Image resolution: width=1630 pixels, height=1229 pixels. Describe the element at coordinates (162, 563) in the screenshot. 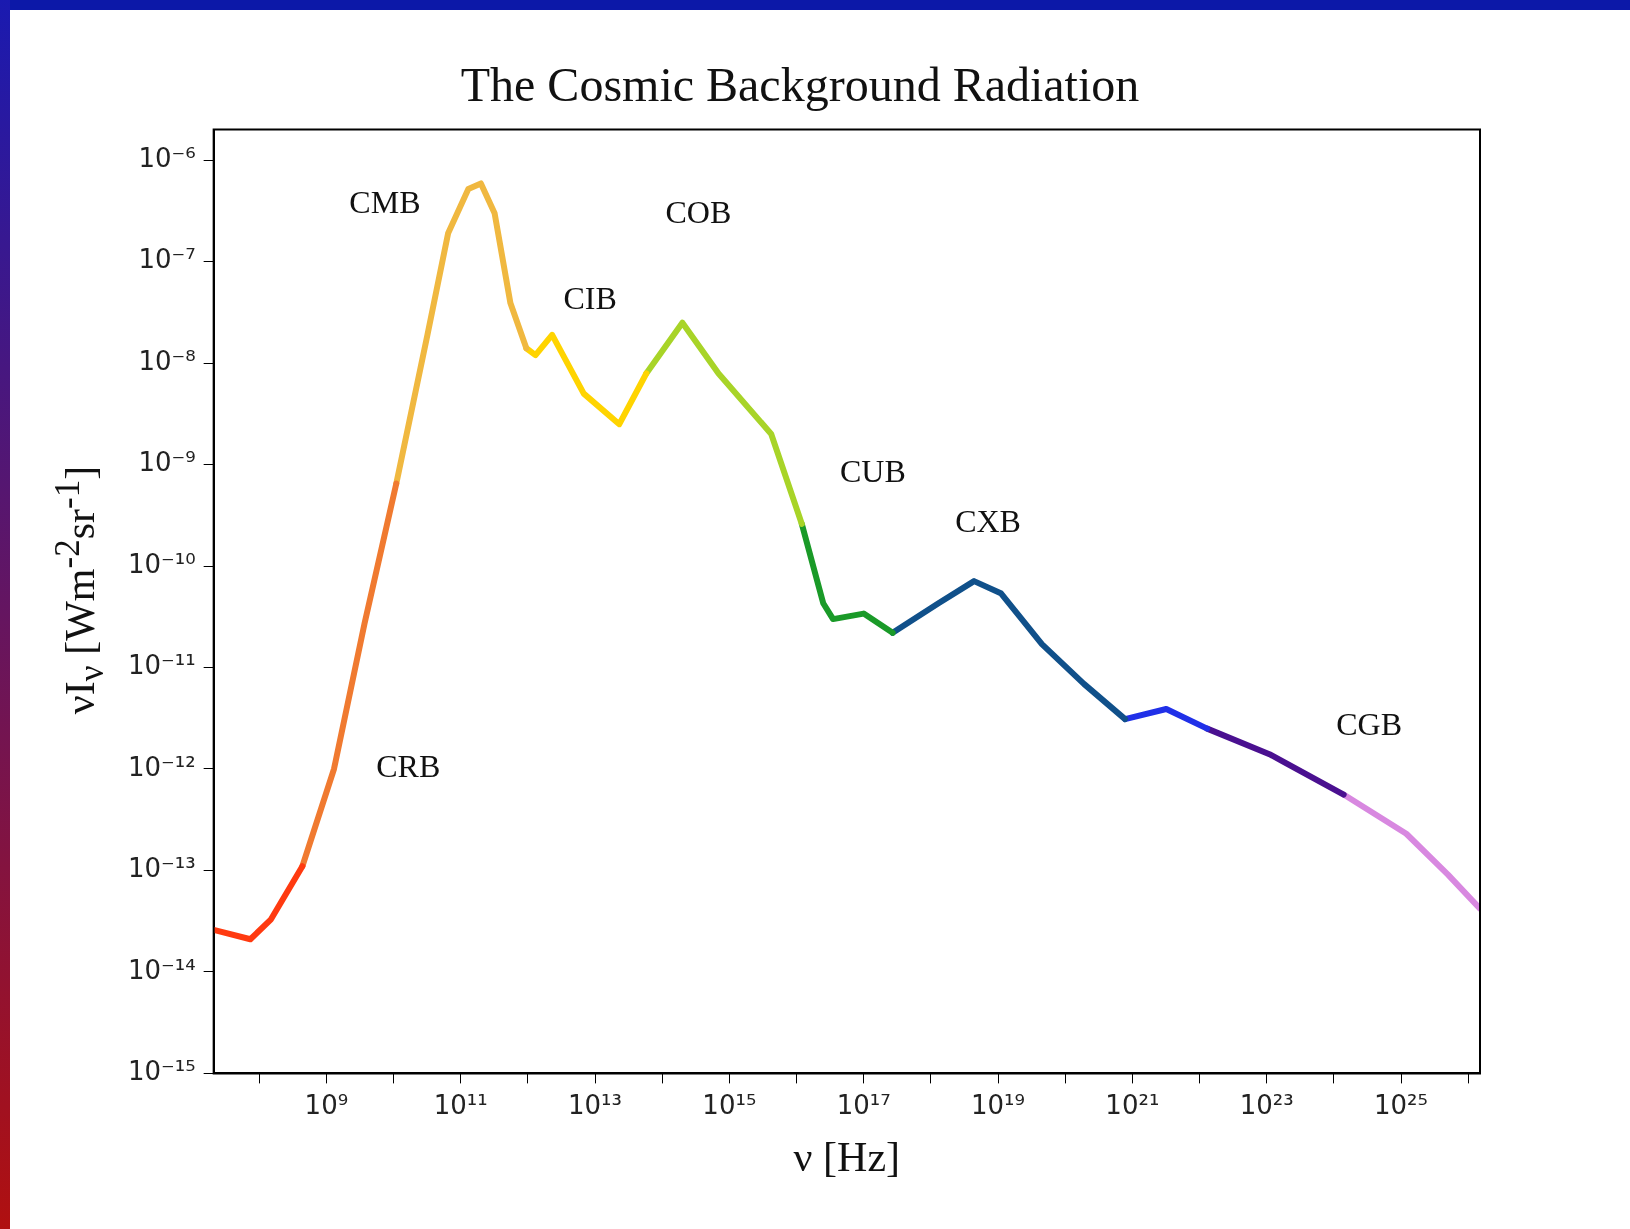

I see `y-tick-label: 10⁻¹⁰` at that location.